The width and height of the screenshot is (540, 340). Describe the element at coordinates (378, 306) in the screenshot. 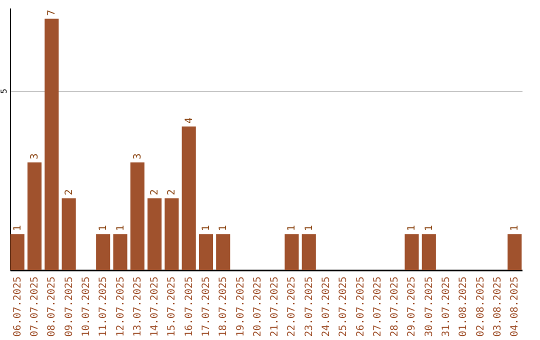

I see `x-tick-label: 27.07.2025` at that location.